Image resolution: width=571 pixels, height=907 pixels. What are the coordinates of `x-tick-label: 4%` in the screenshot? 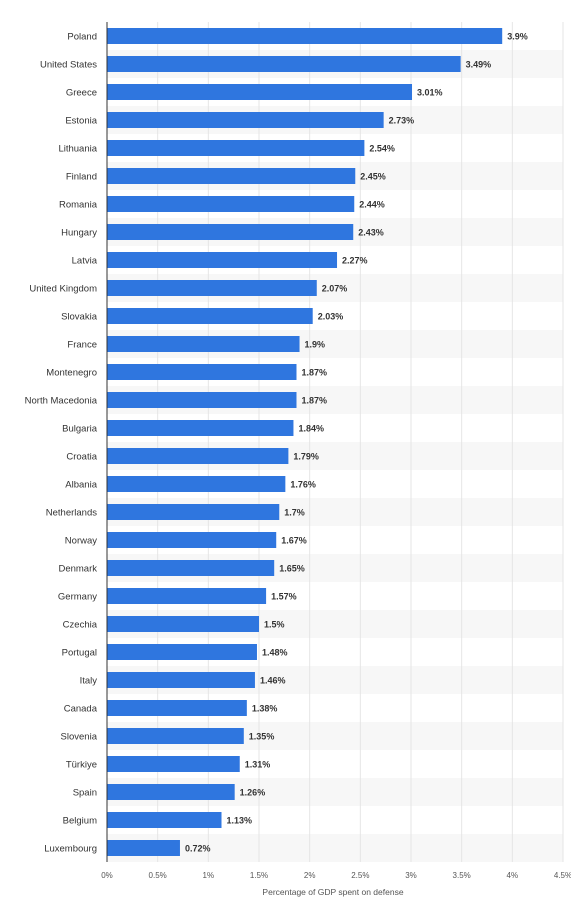 It's located at (513, 875).